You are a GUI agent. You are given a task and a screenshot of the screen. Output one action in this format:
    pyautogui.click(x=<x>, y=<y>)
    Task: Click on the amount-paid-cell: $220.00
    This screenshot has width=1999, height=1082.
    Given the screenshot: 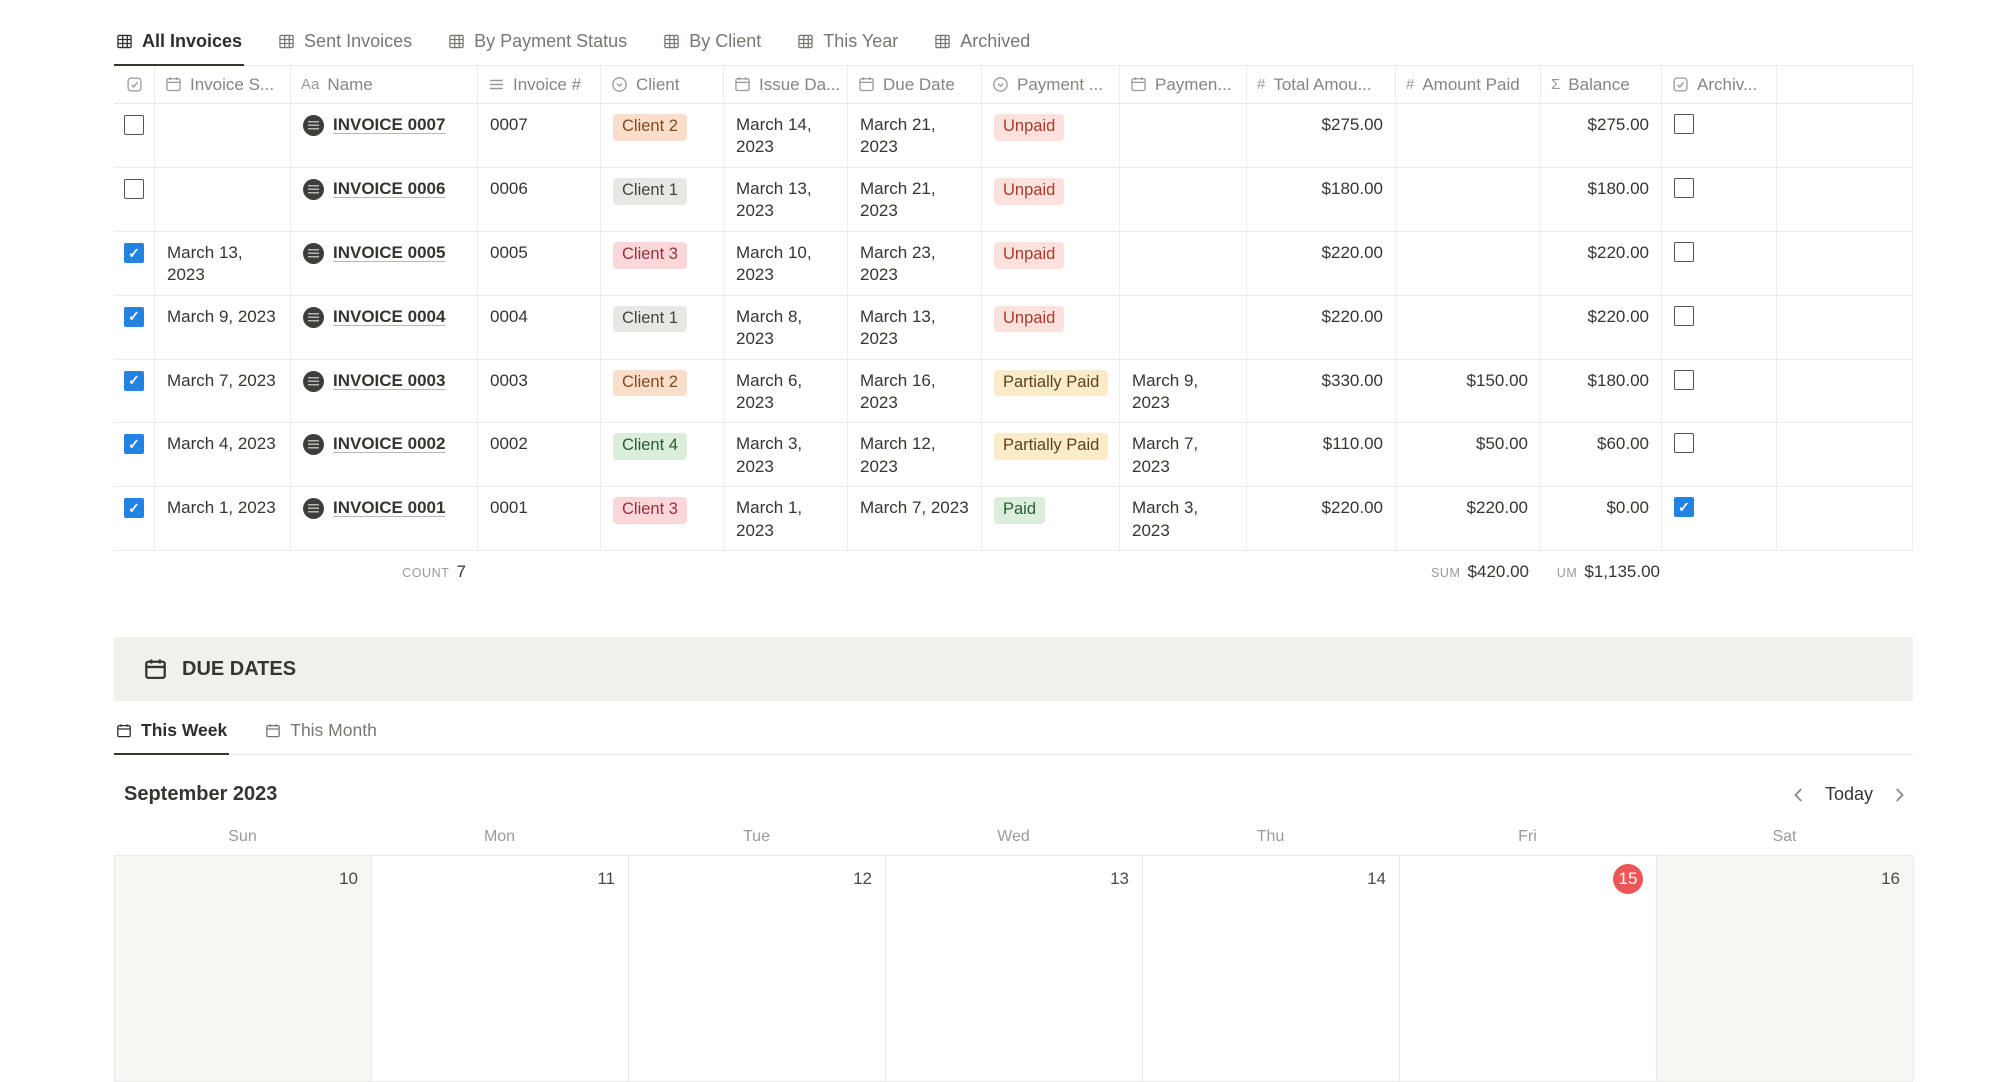 What is the action you would take?
    pyautogui.click(x=1468, y=519)
    